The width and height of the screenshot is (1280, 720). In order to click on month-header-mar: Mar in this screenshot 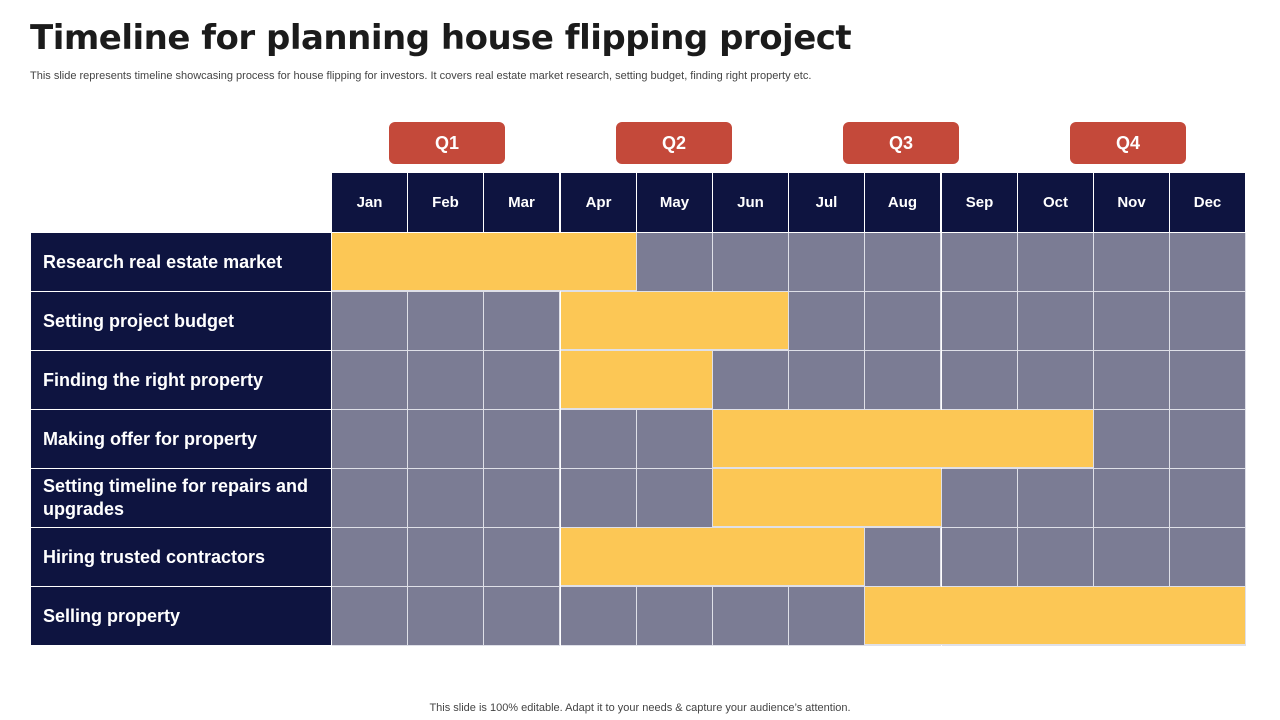, I will do `click(521, 202)`.